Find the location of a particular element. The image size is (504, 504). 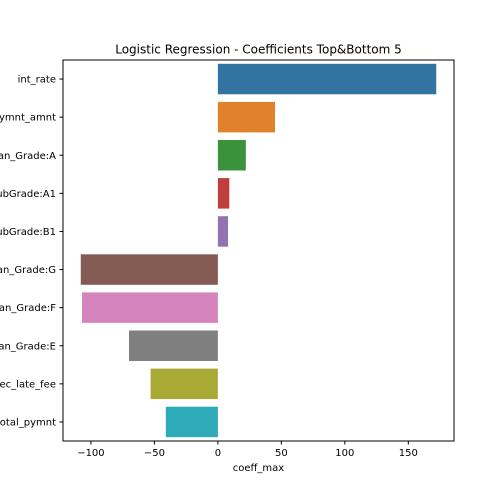

x-tick-label: 150 is located at coordinates (408, 453).